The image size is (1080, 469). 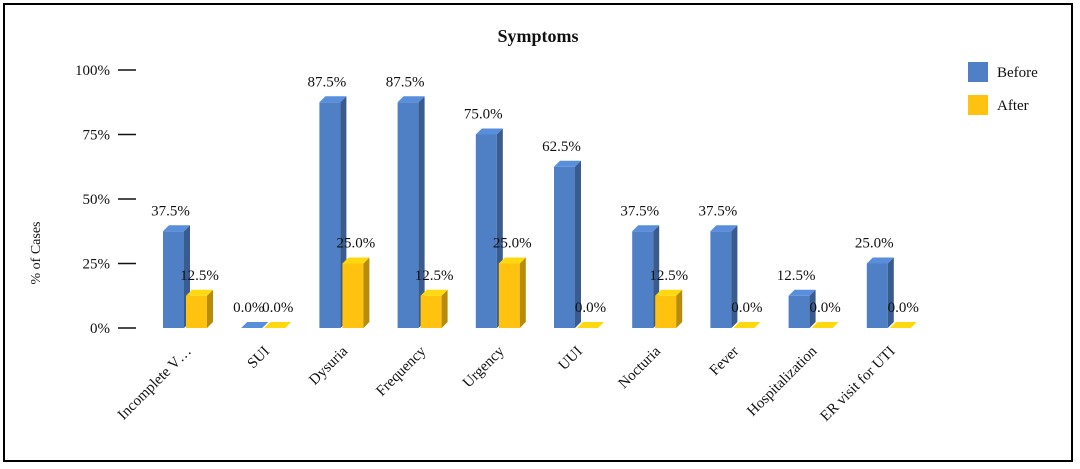 I want to click on category-label: Frequency, so click(x=401, y=371).